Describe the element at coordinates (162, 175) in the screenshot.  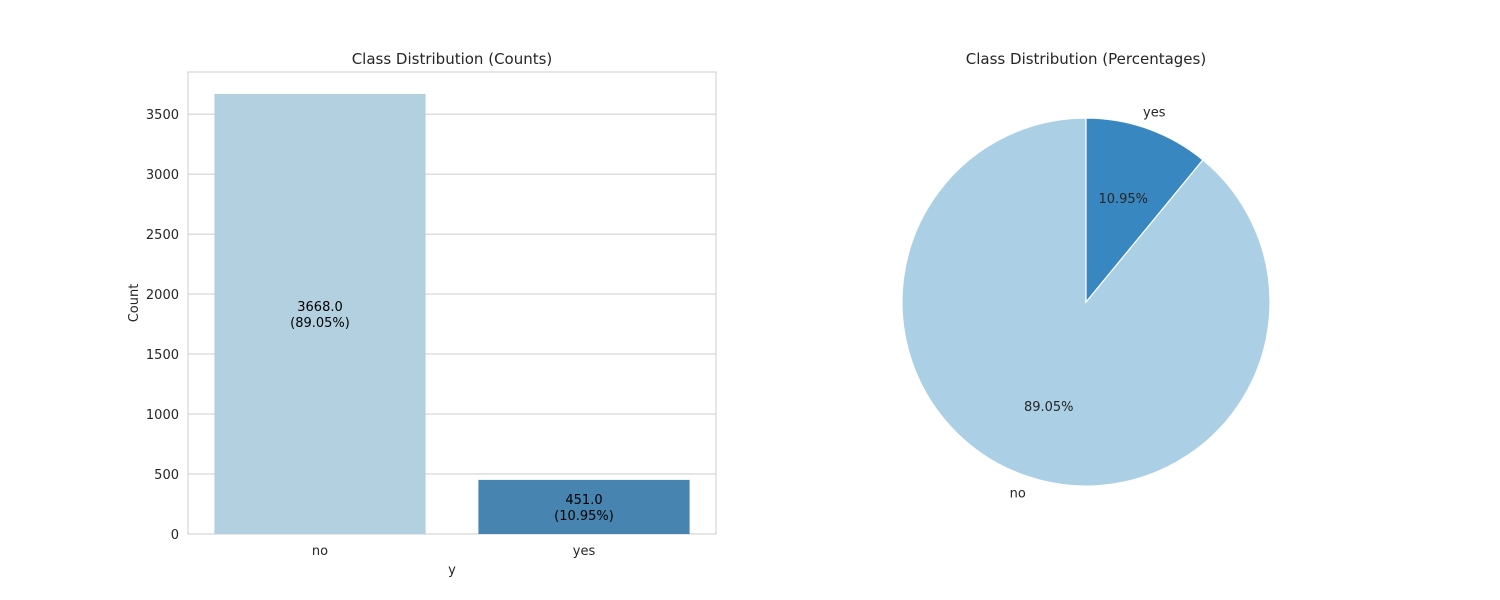
I see `y-tick-label: 3000` at that location.